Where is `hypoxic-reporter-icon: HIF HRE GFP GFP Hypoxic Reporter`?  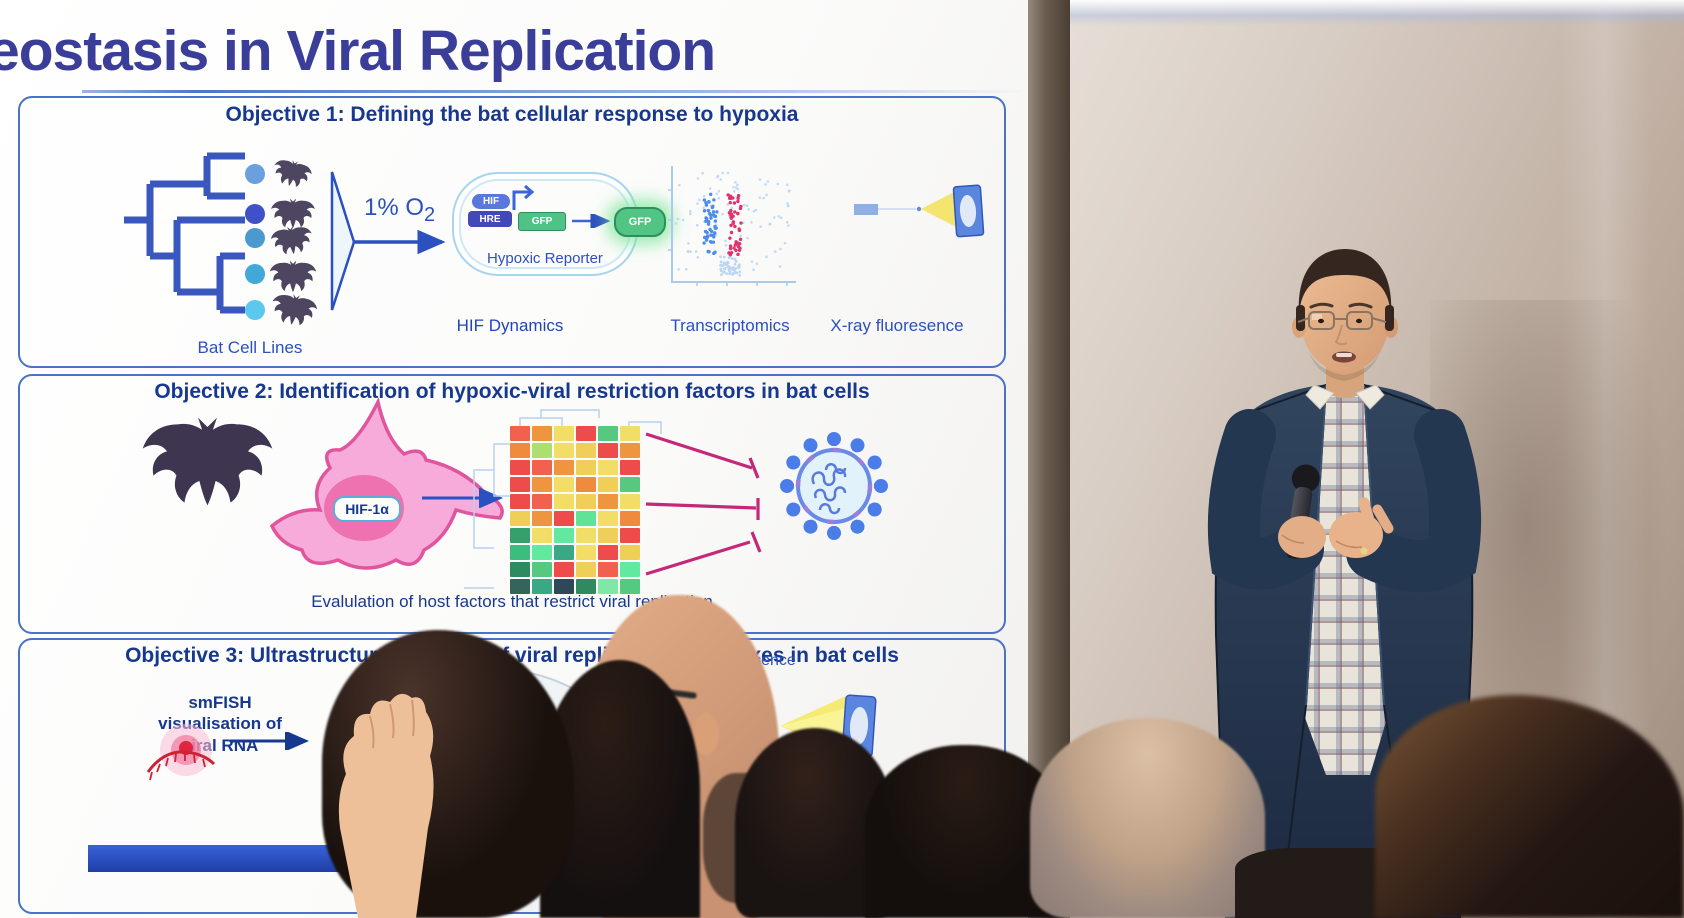 hypoxic-reporter-icon: HIF HRE GFP GFP Hypoxic Reporter is located at coordinates (559, 224).